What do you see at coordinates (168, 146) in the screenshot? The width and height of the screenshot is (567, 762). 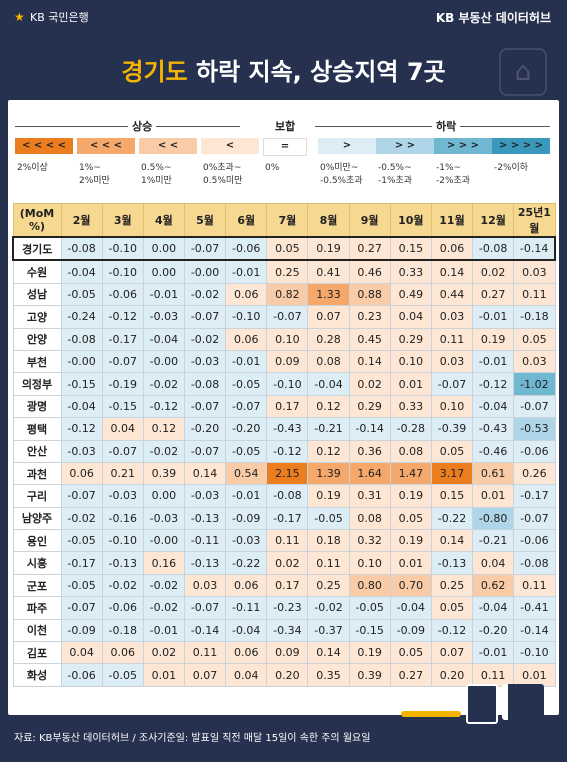 I see `legend-box-2: < <` at bounding box center [168, 146].